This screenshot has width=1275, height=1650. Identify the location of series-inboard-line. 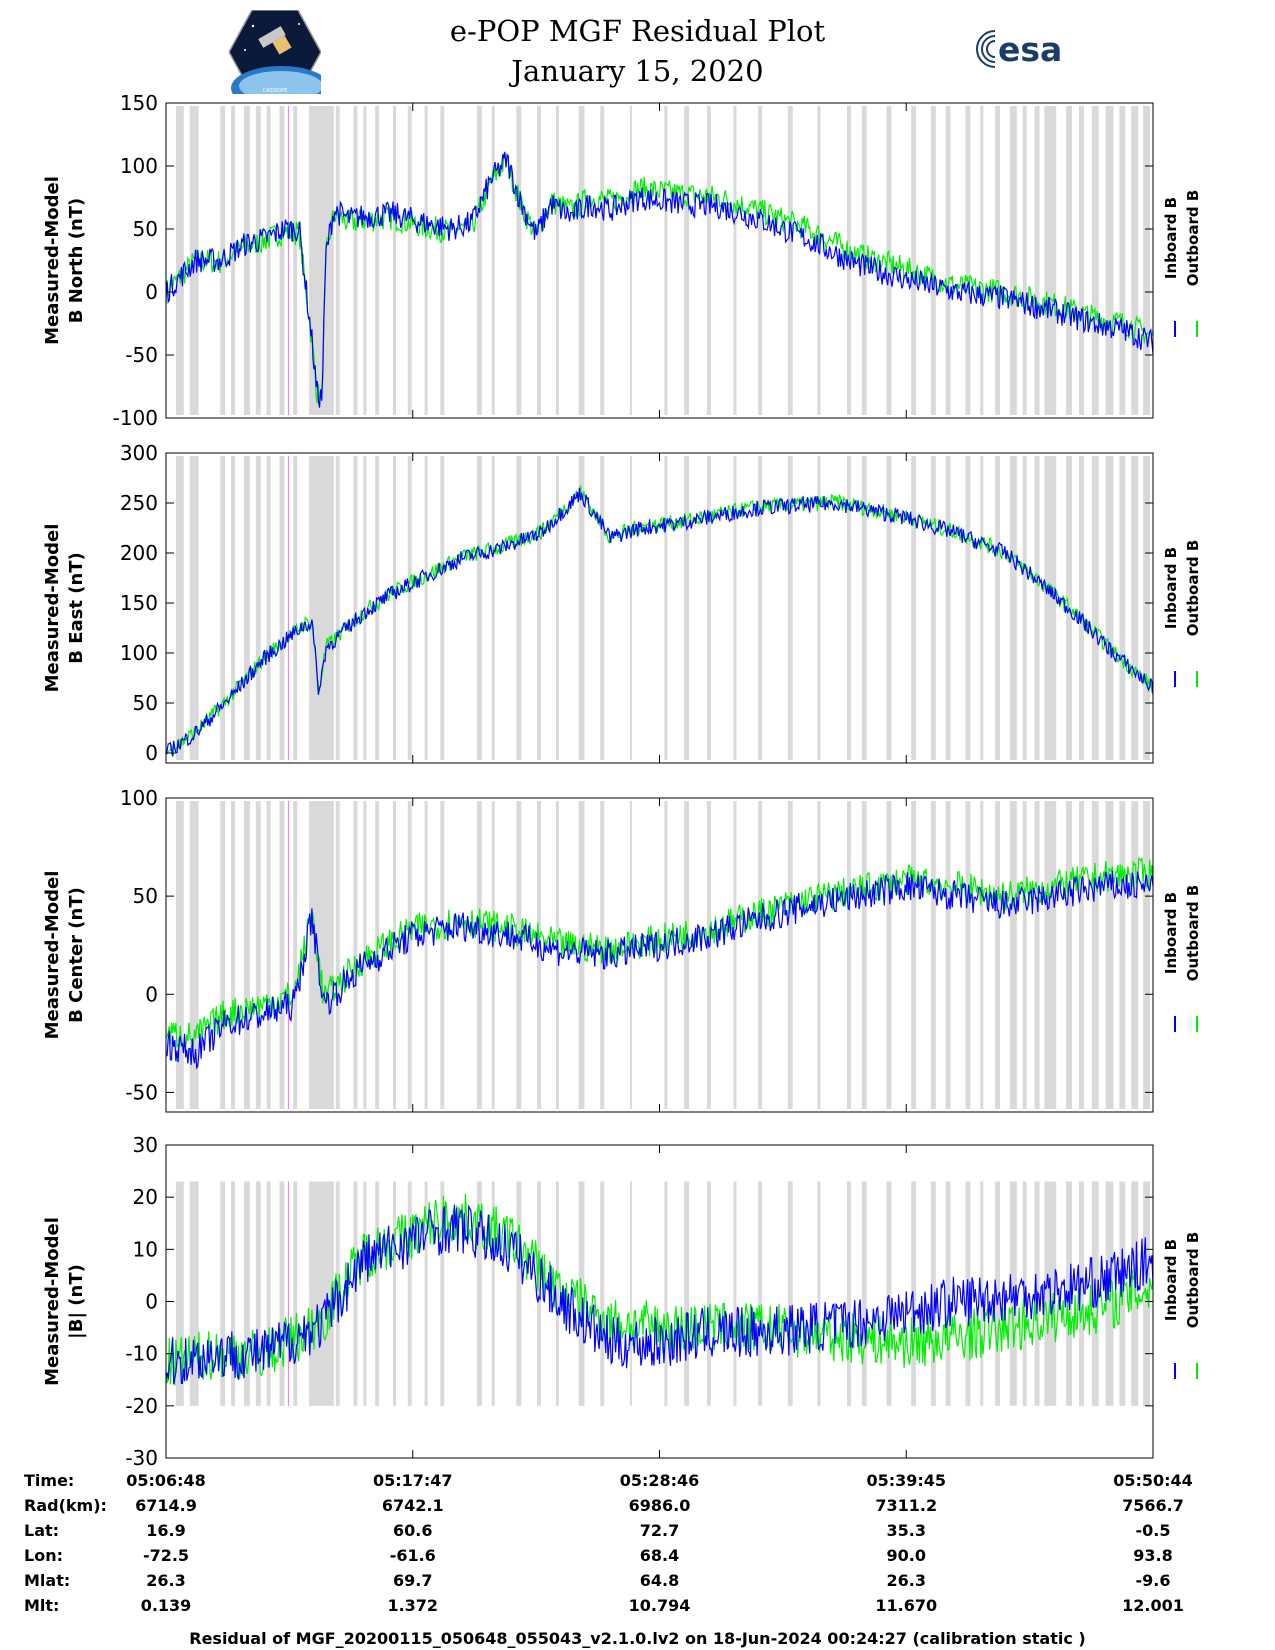
(659, 1294).